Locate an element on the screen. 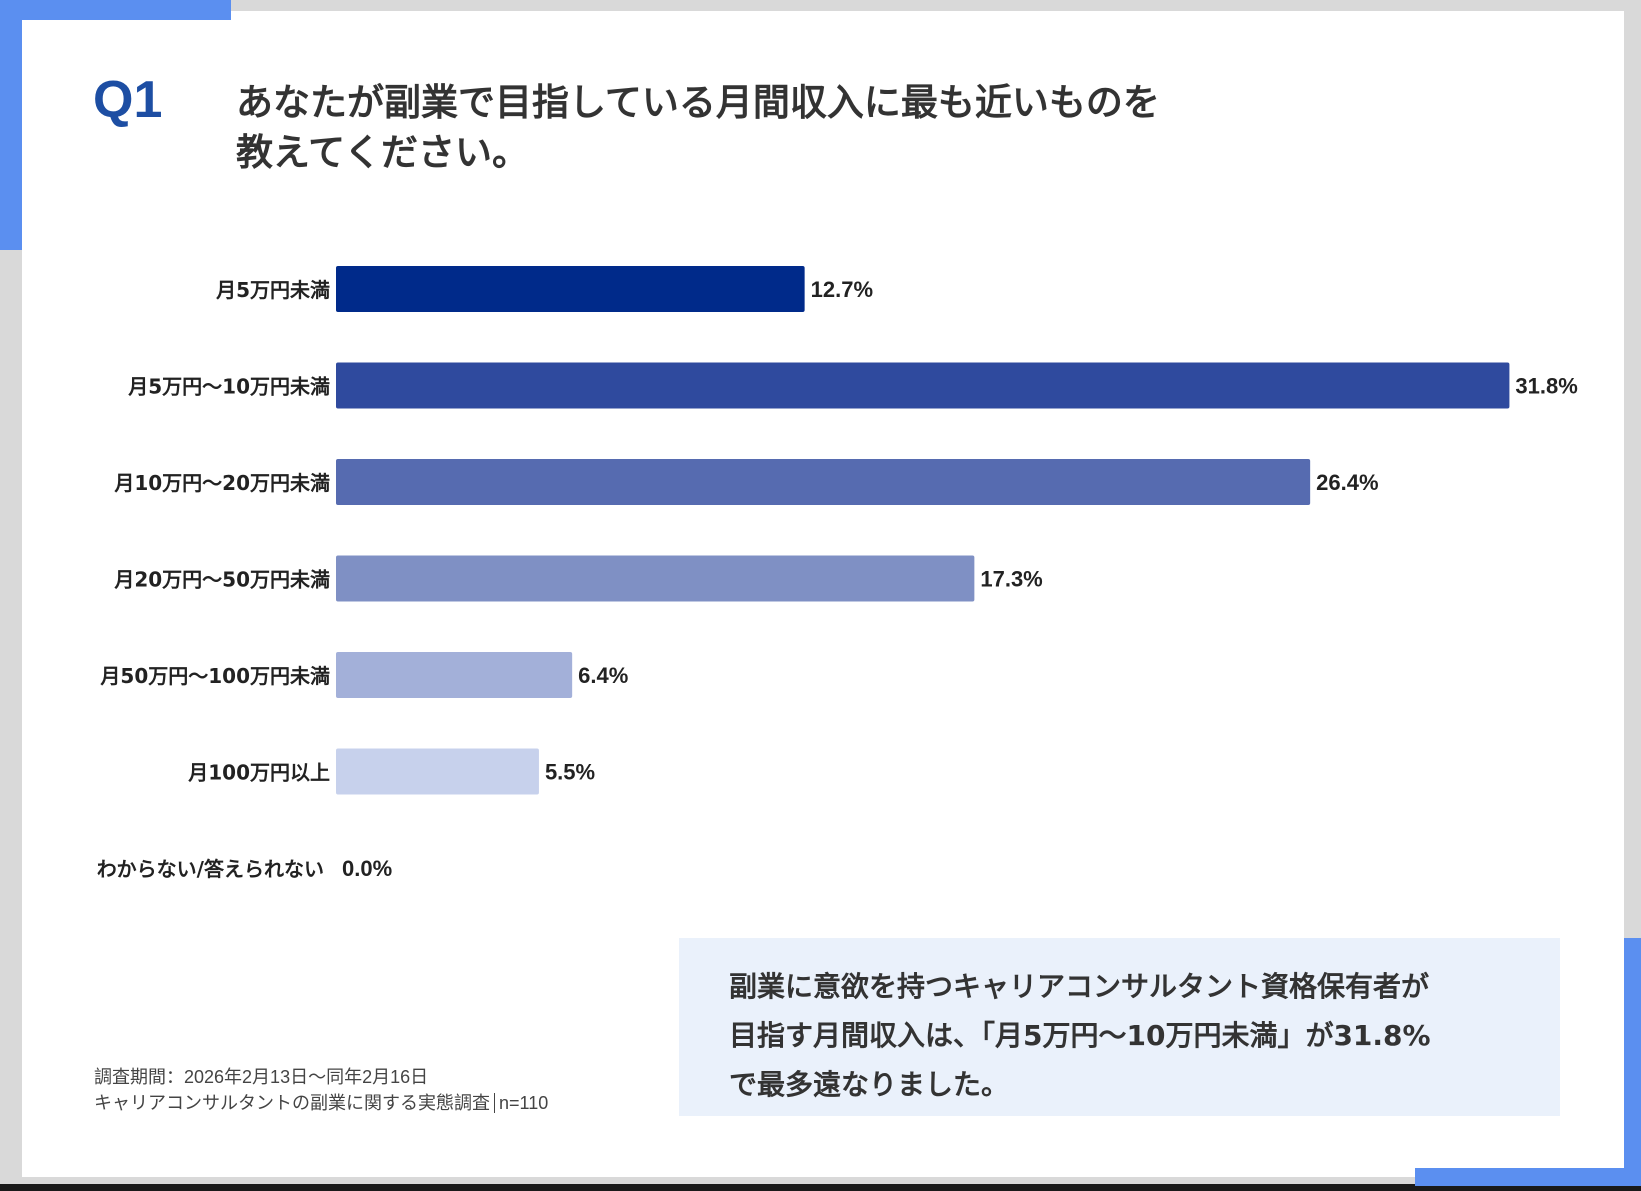  separator is located at coordinates (494, 1103).